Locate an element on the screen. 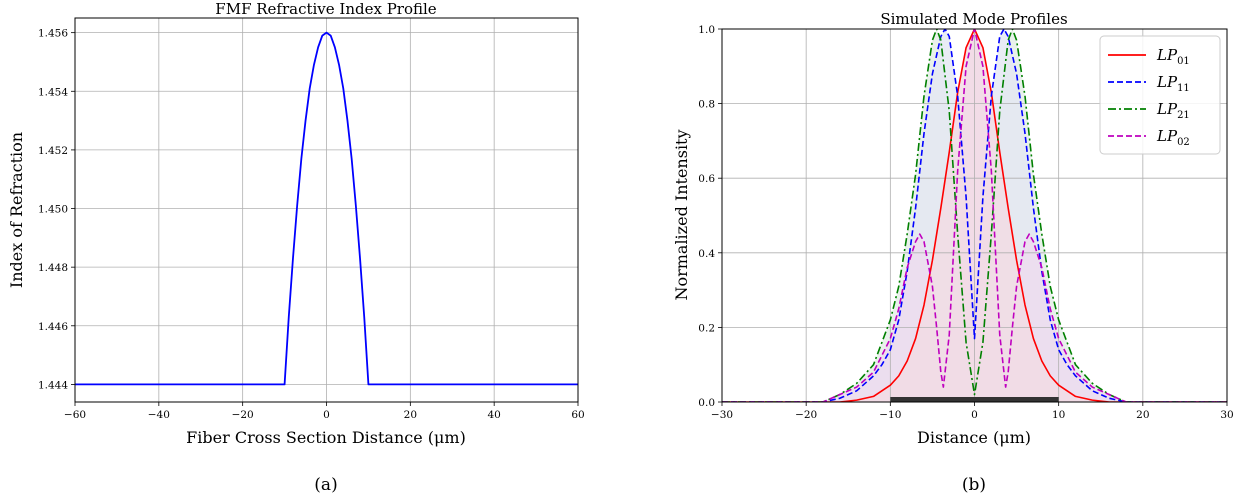 The width and height of the screenshot is (1233, 499). legend-label-subscript: 11 is located at coordinates (1183, 88).